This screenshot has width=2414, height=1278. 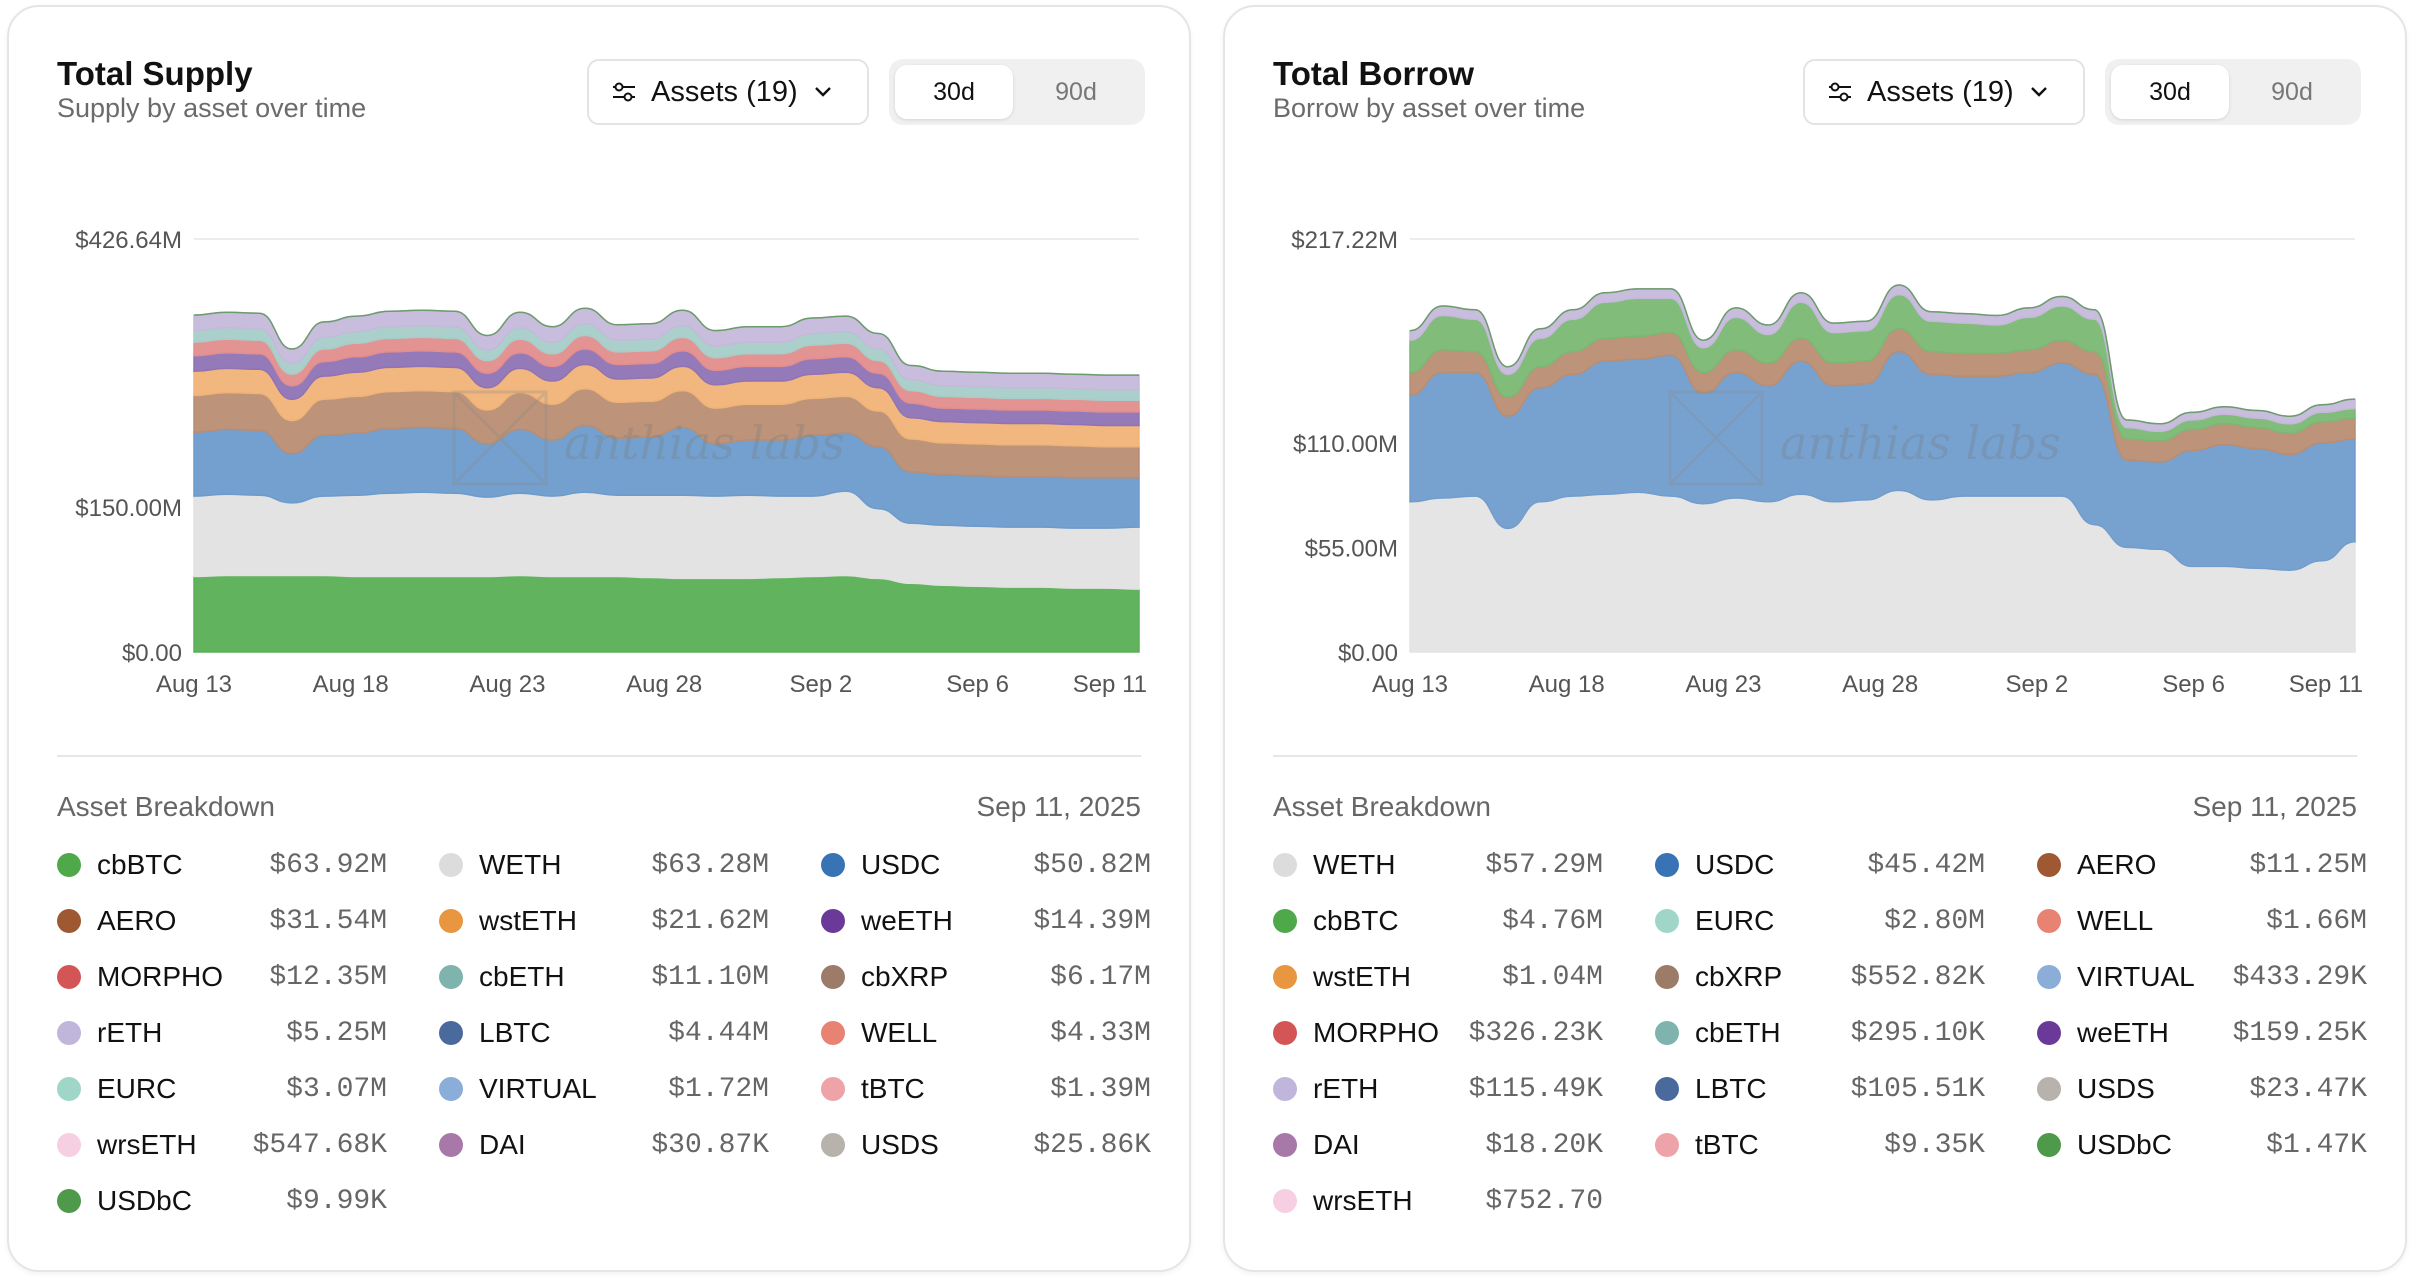 I want to click on y-tick-label: $150.00M, so click(x=128, y=508).